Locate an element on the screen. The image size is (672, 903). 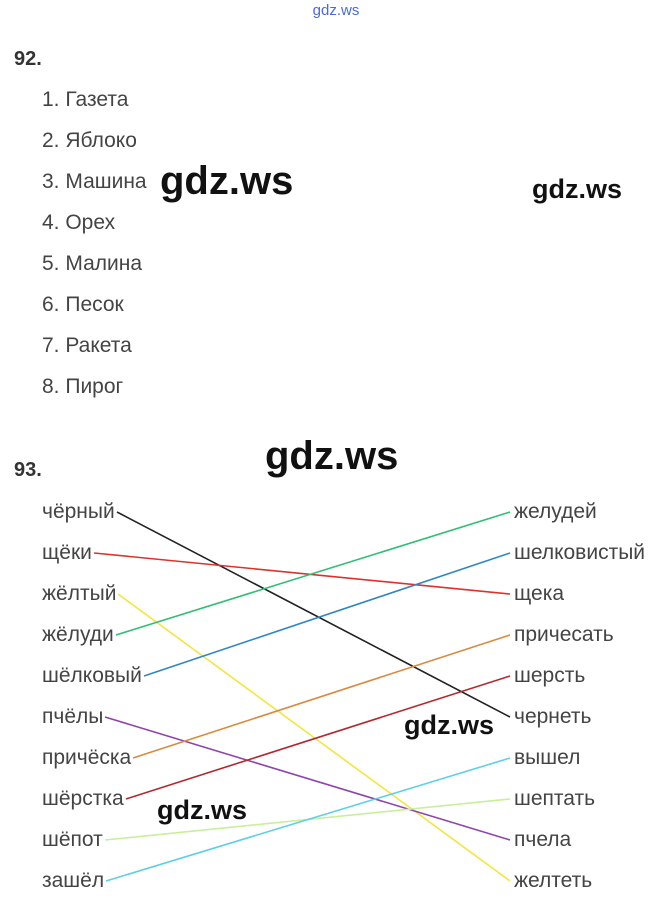
right-word: причесать is located at coordinates (564, 634).